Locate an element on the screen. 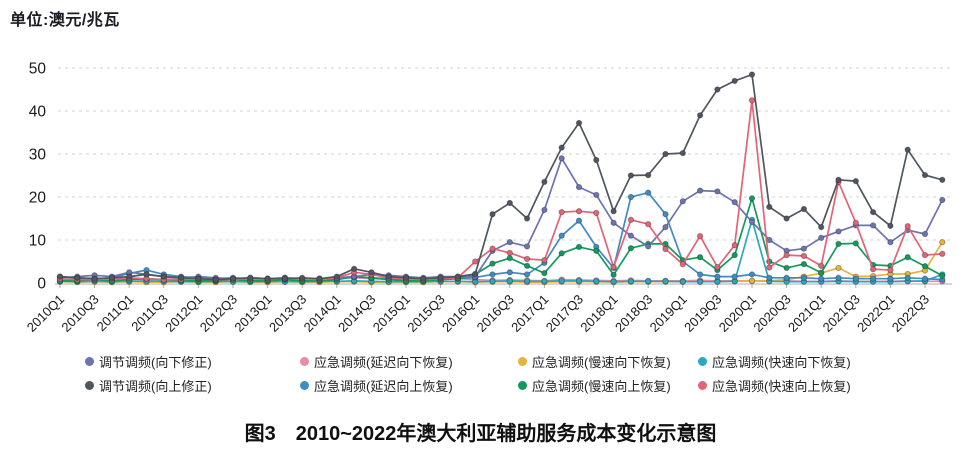  x-tick-label: 2018Q1 is located at coordinates (598, 313).